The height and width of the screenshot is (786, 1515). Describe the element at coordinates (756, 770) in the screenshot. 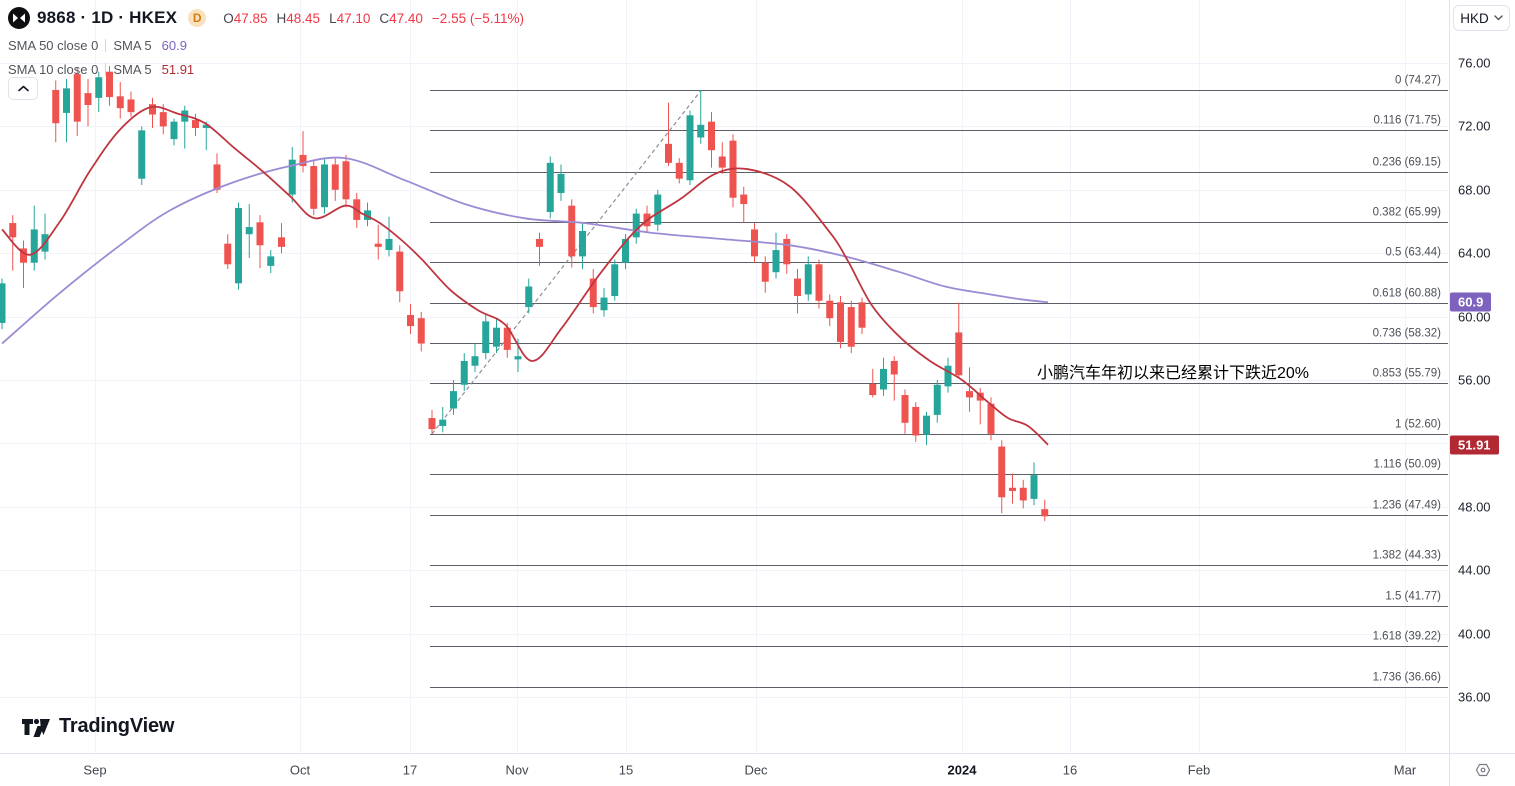

I see `time-tick-label: Dec` at that location.